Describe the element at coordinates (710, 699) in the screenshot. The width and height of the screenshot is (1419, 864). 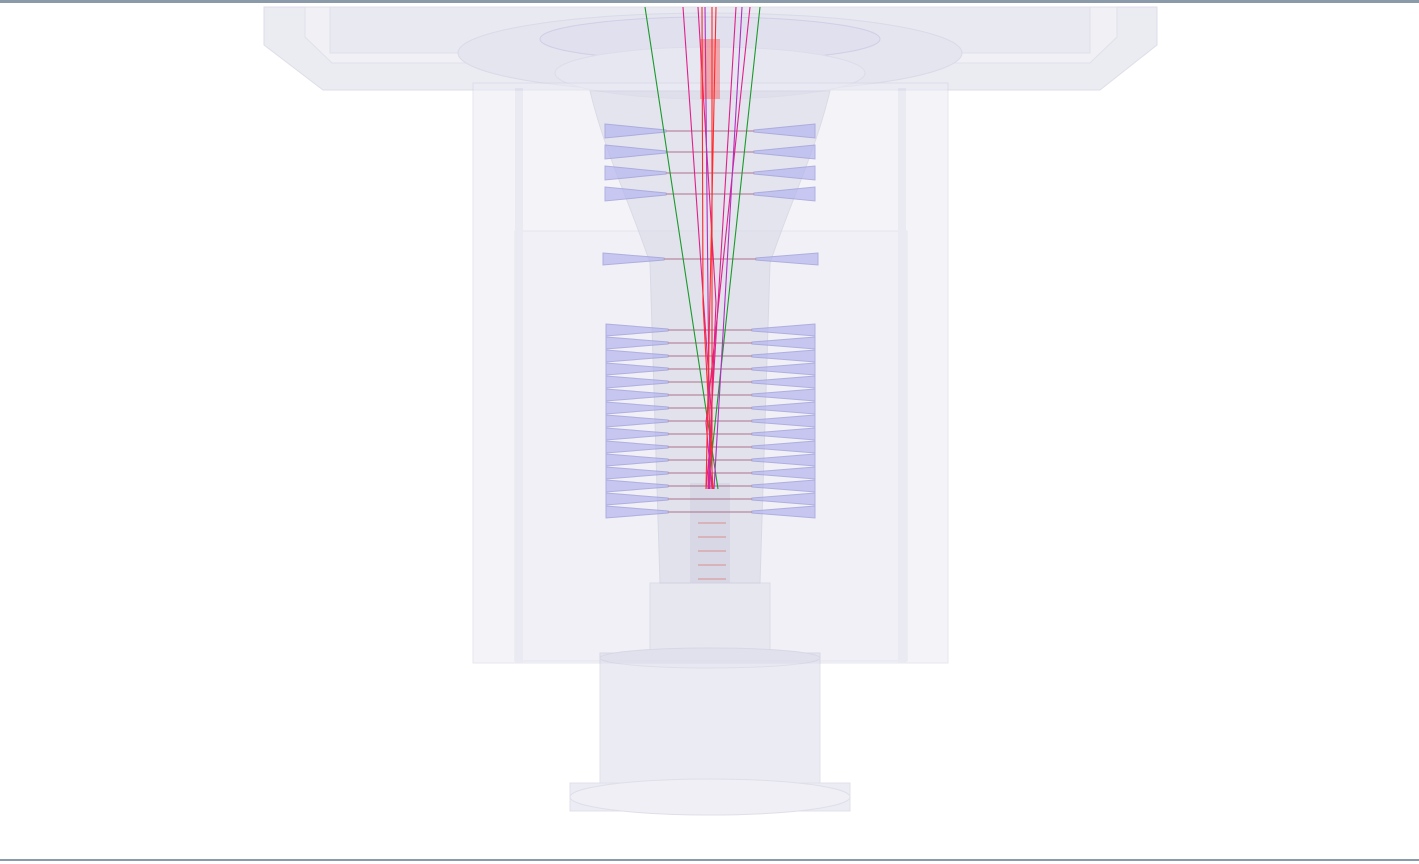
I see `exit-tube` at that location.